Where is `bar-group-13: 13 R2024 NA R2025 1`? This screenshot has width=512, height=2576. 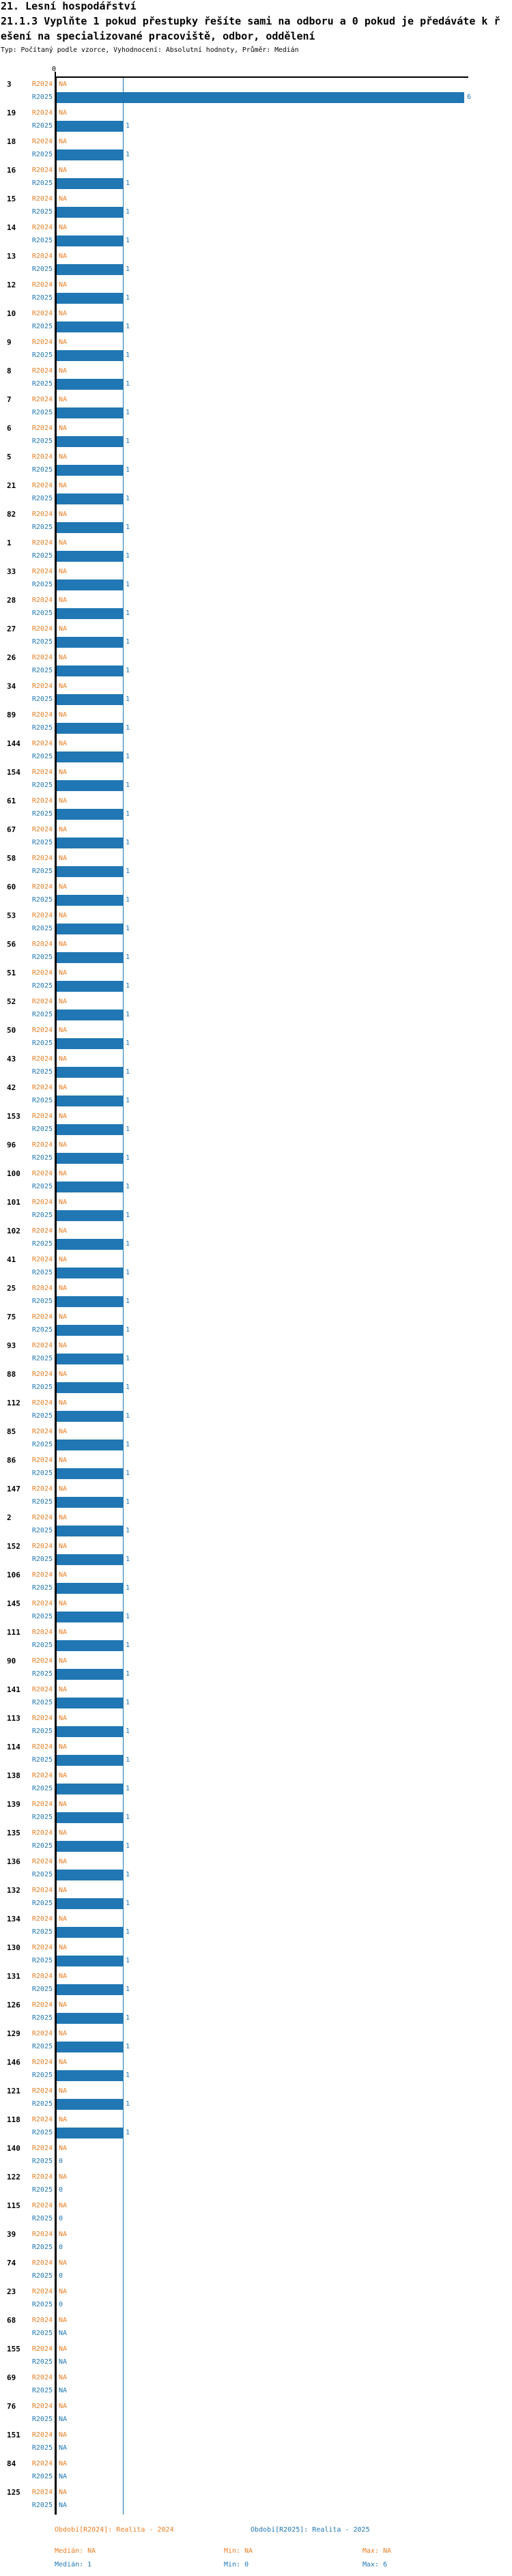
bar-group-13: 13 R2024 NA R2025 1 is located at coordinates (256, 264).